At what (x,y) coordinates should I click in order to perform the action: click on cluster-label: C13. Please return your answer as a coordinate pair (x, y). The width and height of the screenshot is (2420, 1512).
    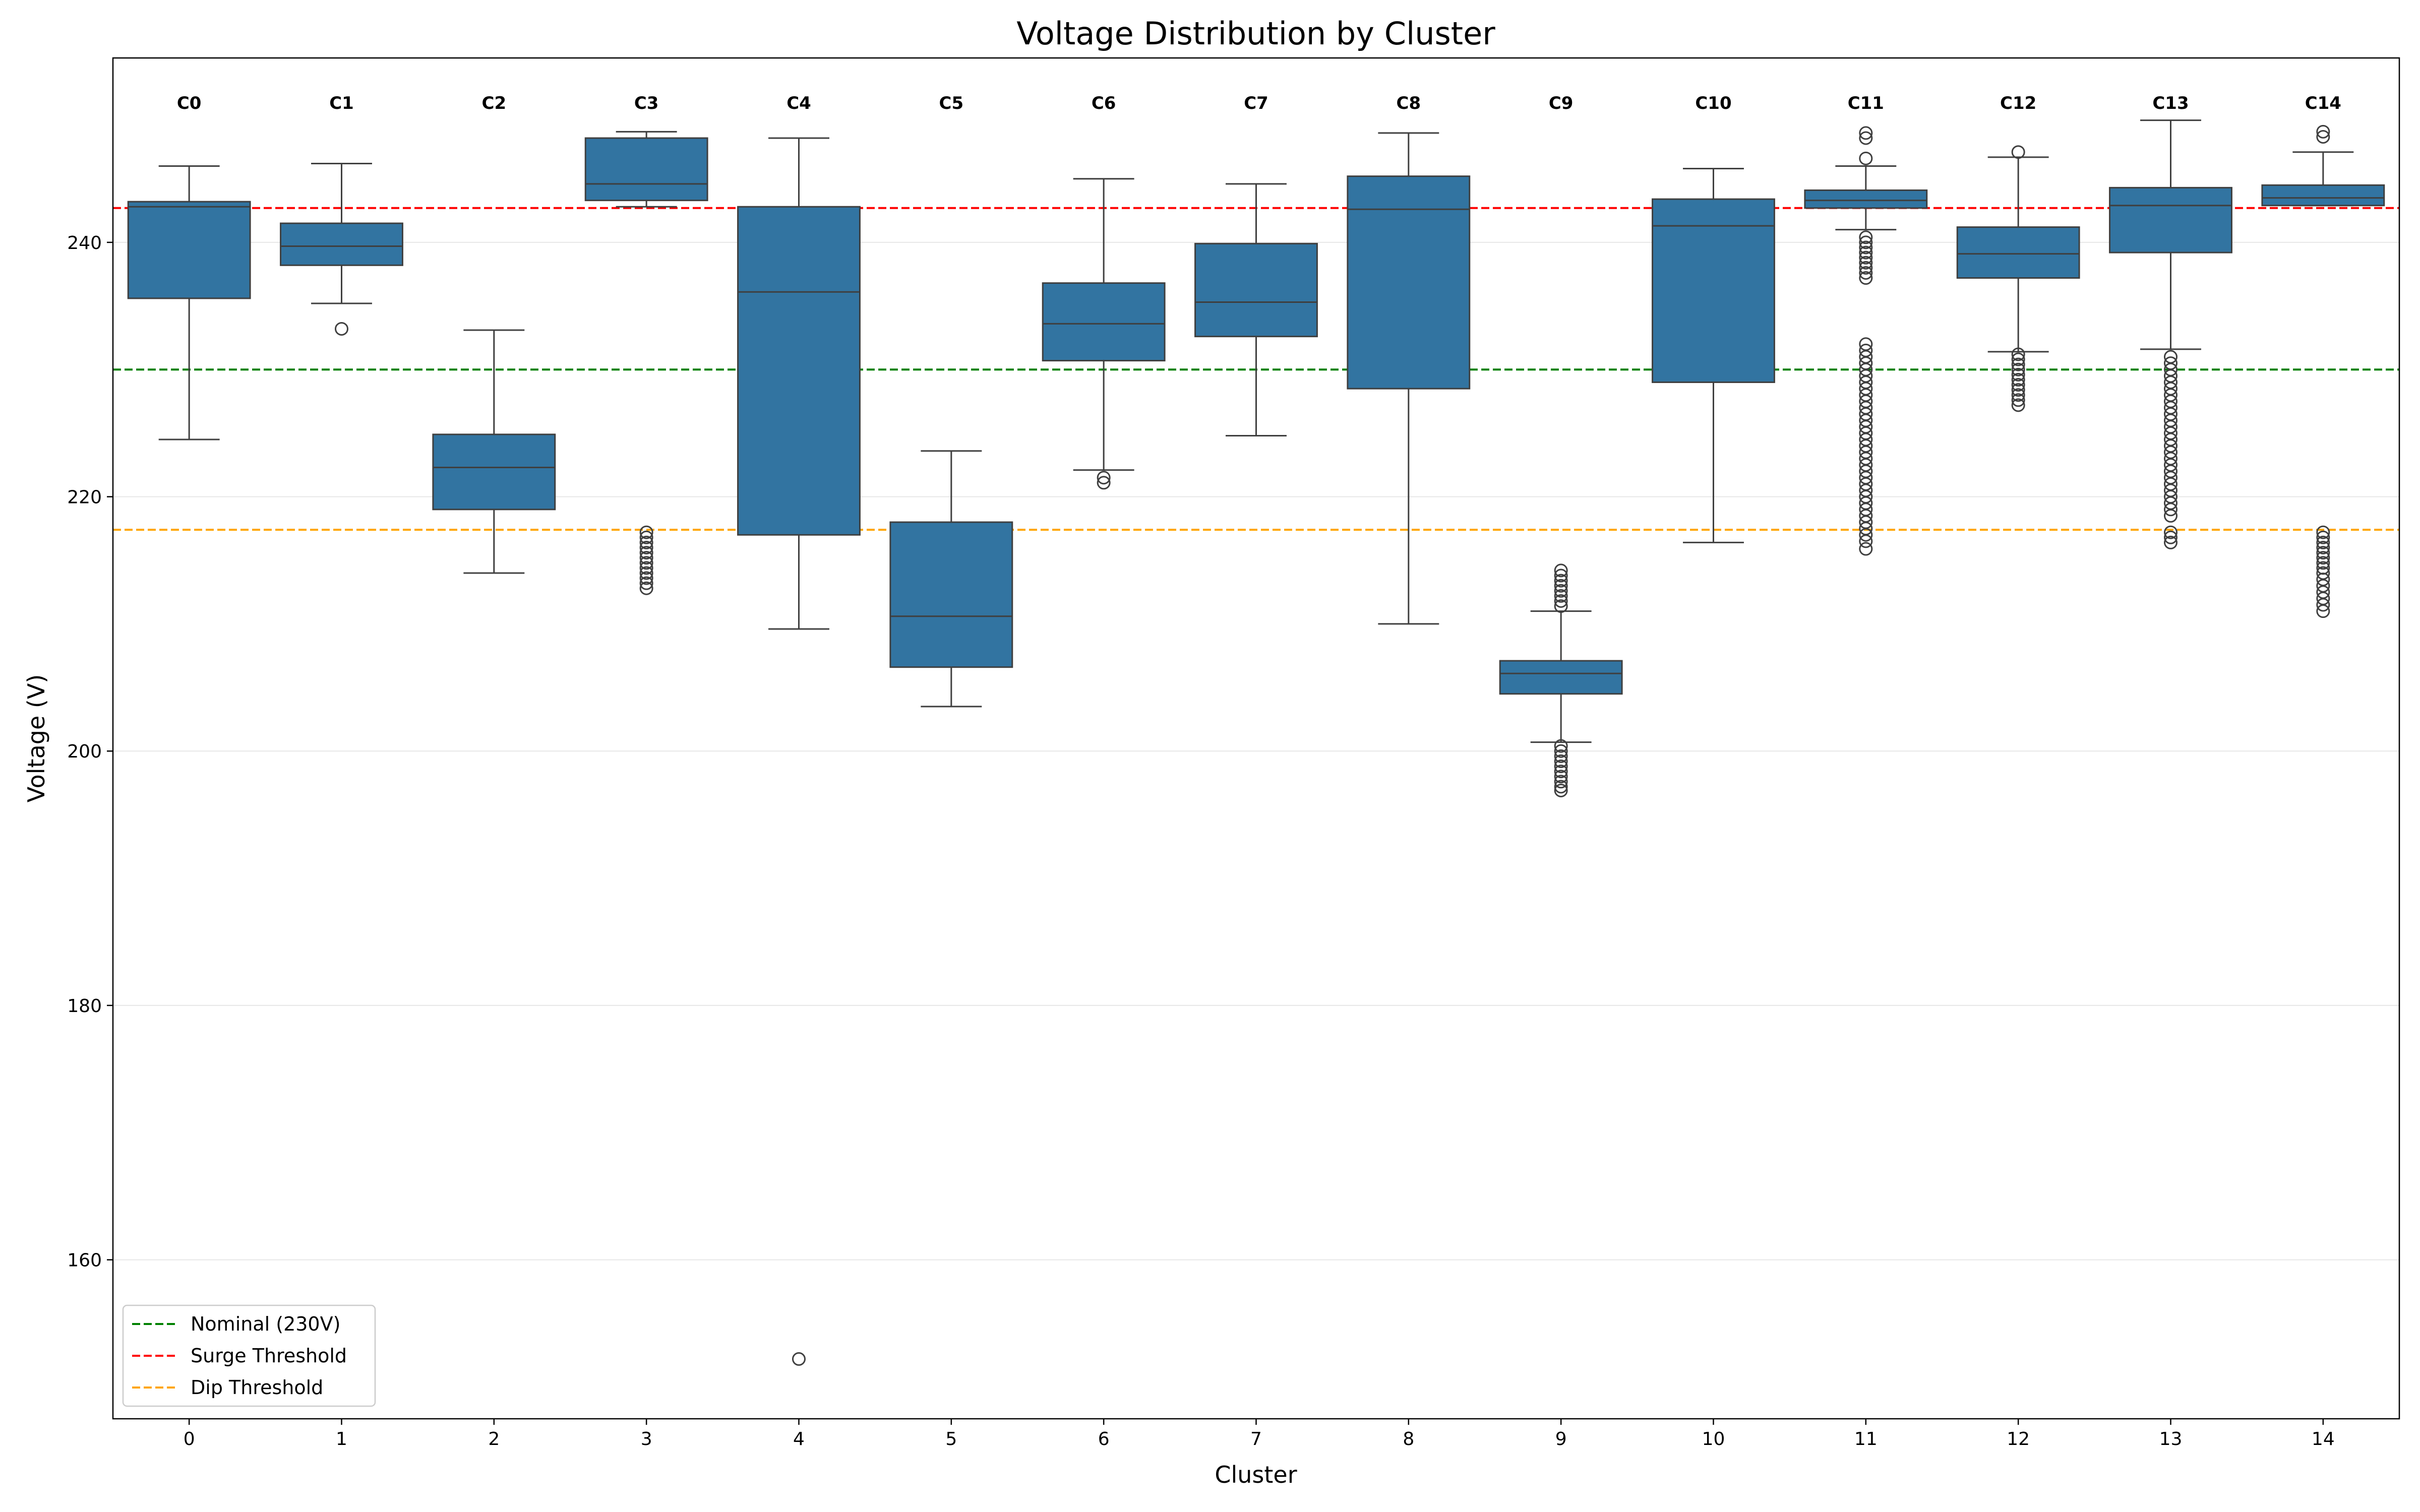
    Looking at the image, I should click on (2170, 103).